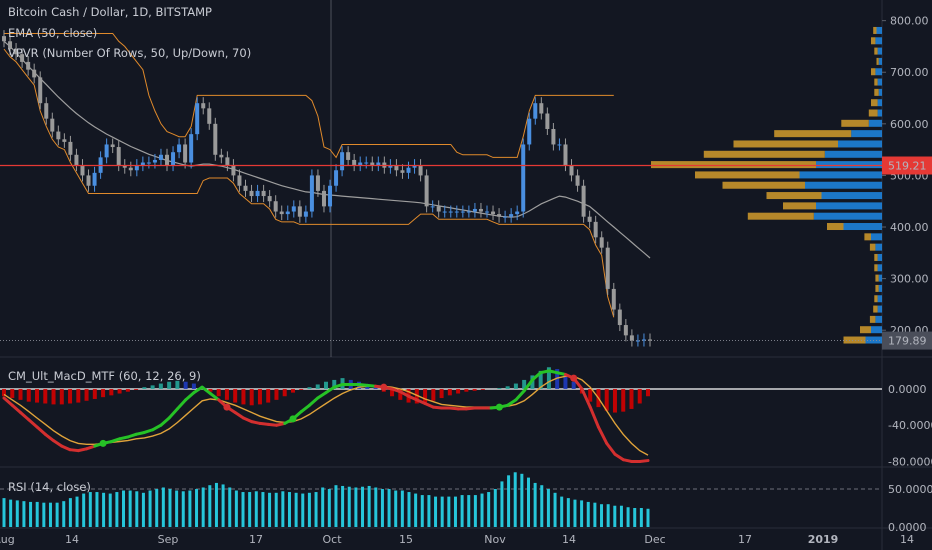 This screenshot has width=932, height=550. Describe the element at coordinates (457, 539) in the screenshot. I see `time-axis: Aug 14 Sep 17 Oct 15 Nov 14 Dec 17 2019 14` at that location.